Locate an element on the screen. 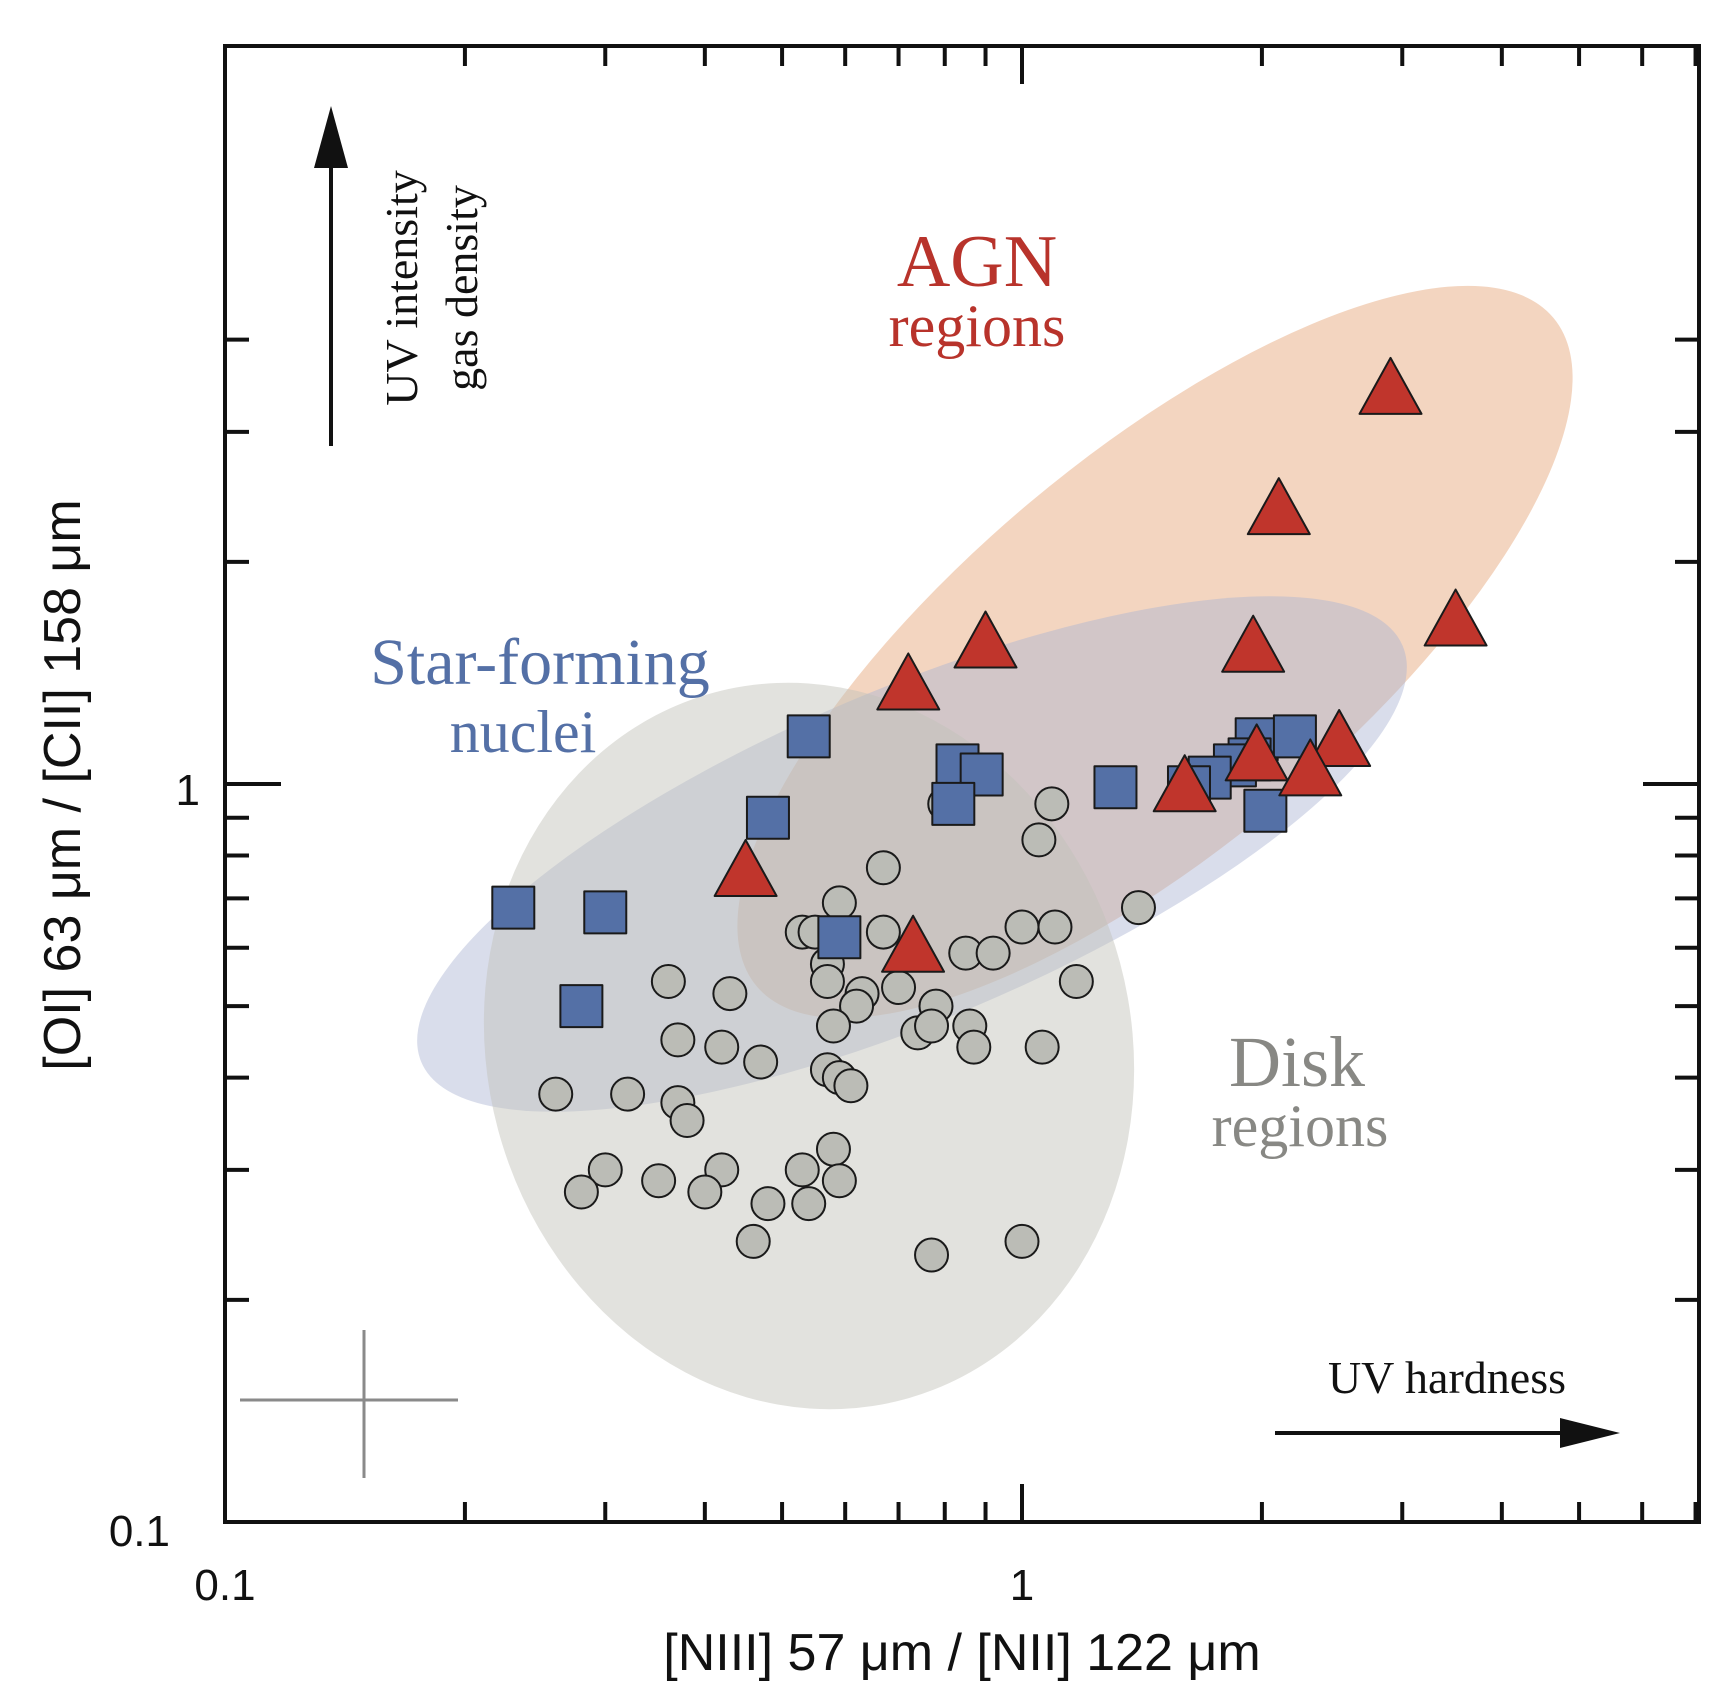  x-tick-label-1: 1 is located at coordinates (1022, 1585).